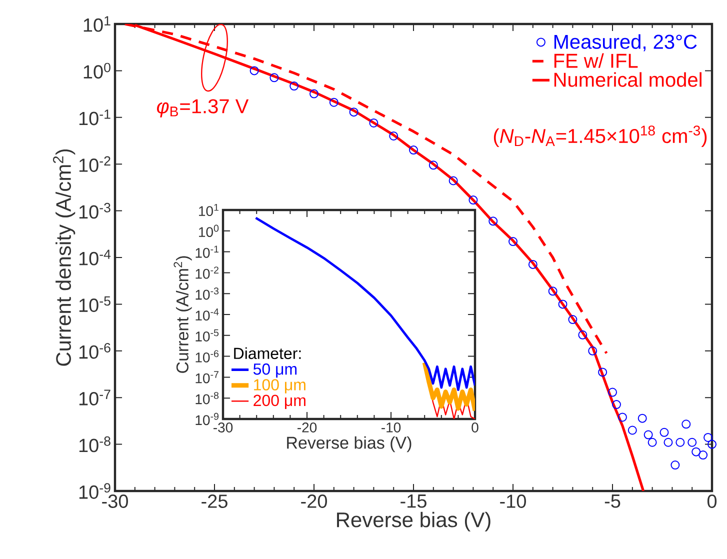 This screenshot has width=727, height=559. Describe the element at coordinates (449, 386) in the screenshot. I see `line-series` at that location.